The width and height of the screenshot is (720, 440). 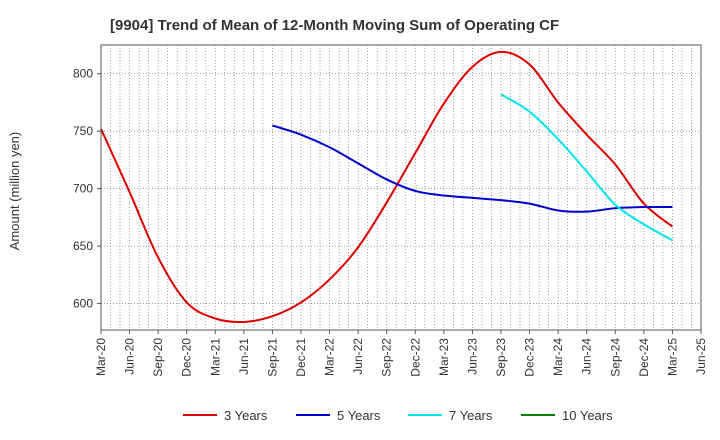 What do you see at coordinates (244, 356) in the screenshot?
I see `x-tick-label: Jun-21` at bounding box center [244, 356].